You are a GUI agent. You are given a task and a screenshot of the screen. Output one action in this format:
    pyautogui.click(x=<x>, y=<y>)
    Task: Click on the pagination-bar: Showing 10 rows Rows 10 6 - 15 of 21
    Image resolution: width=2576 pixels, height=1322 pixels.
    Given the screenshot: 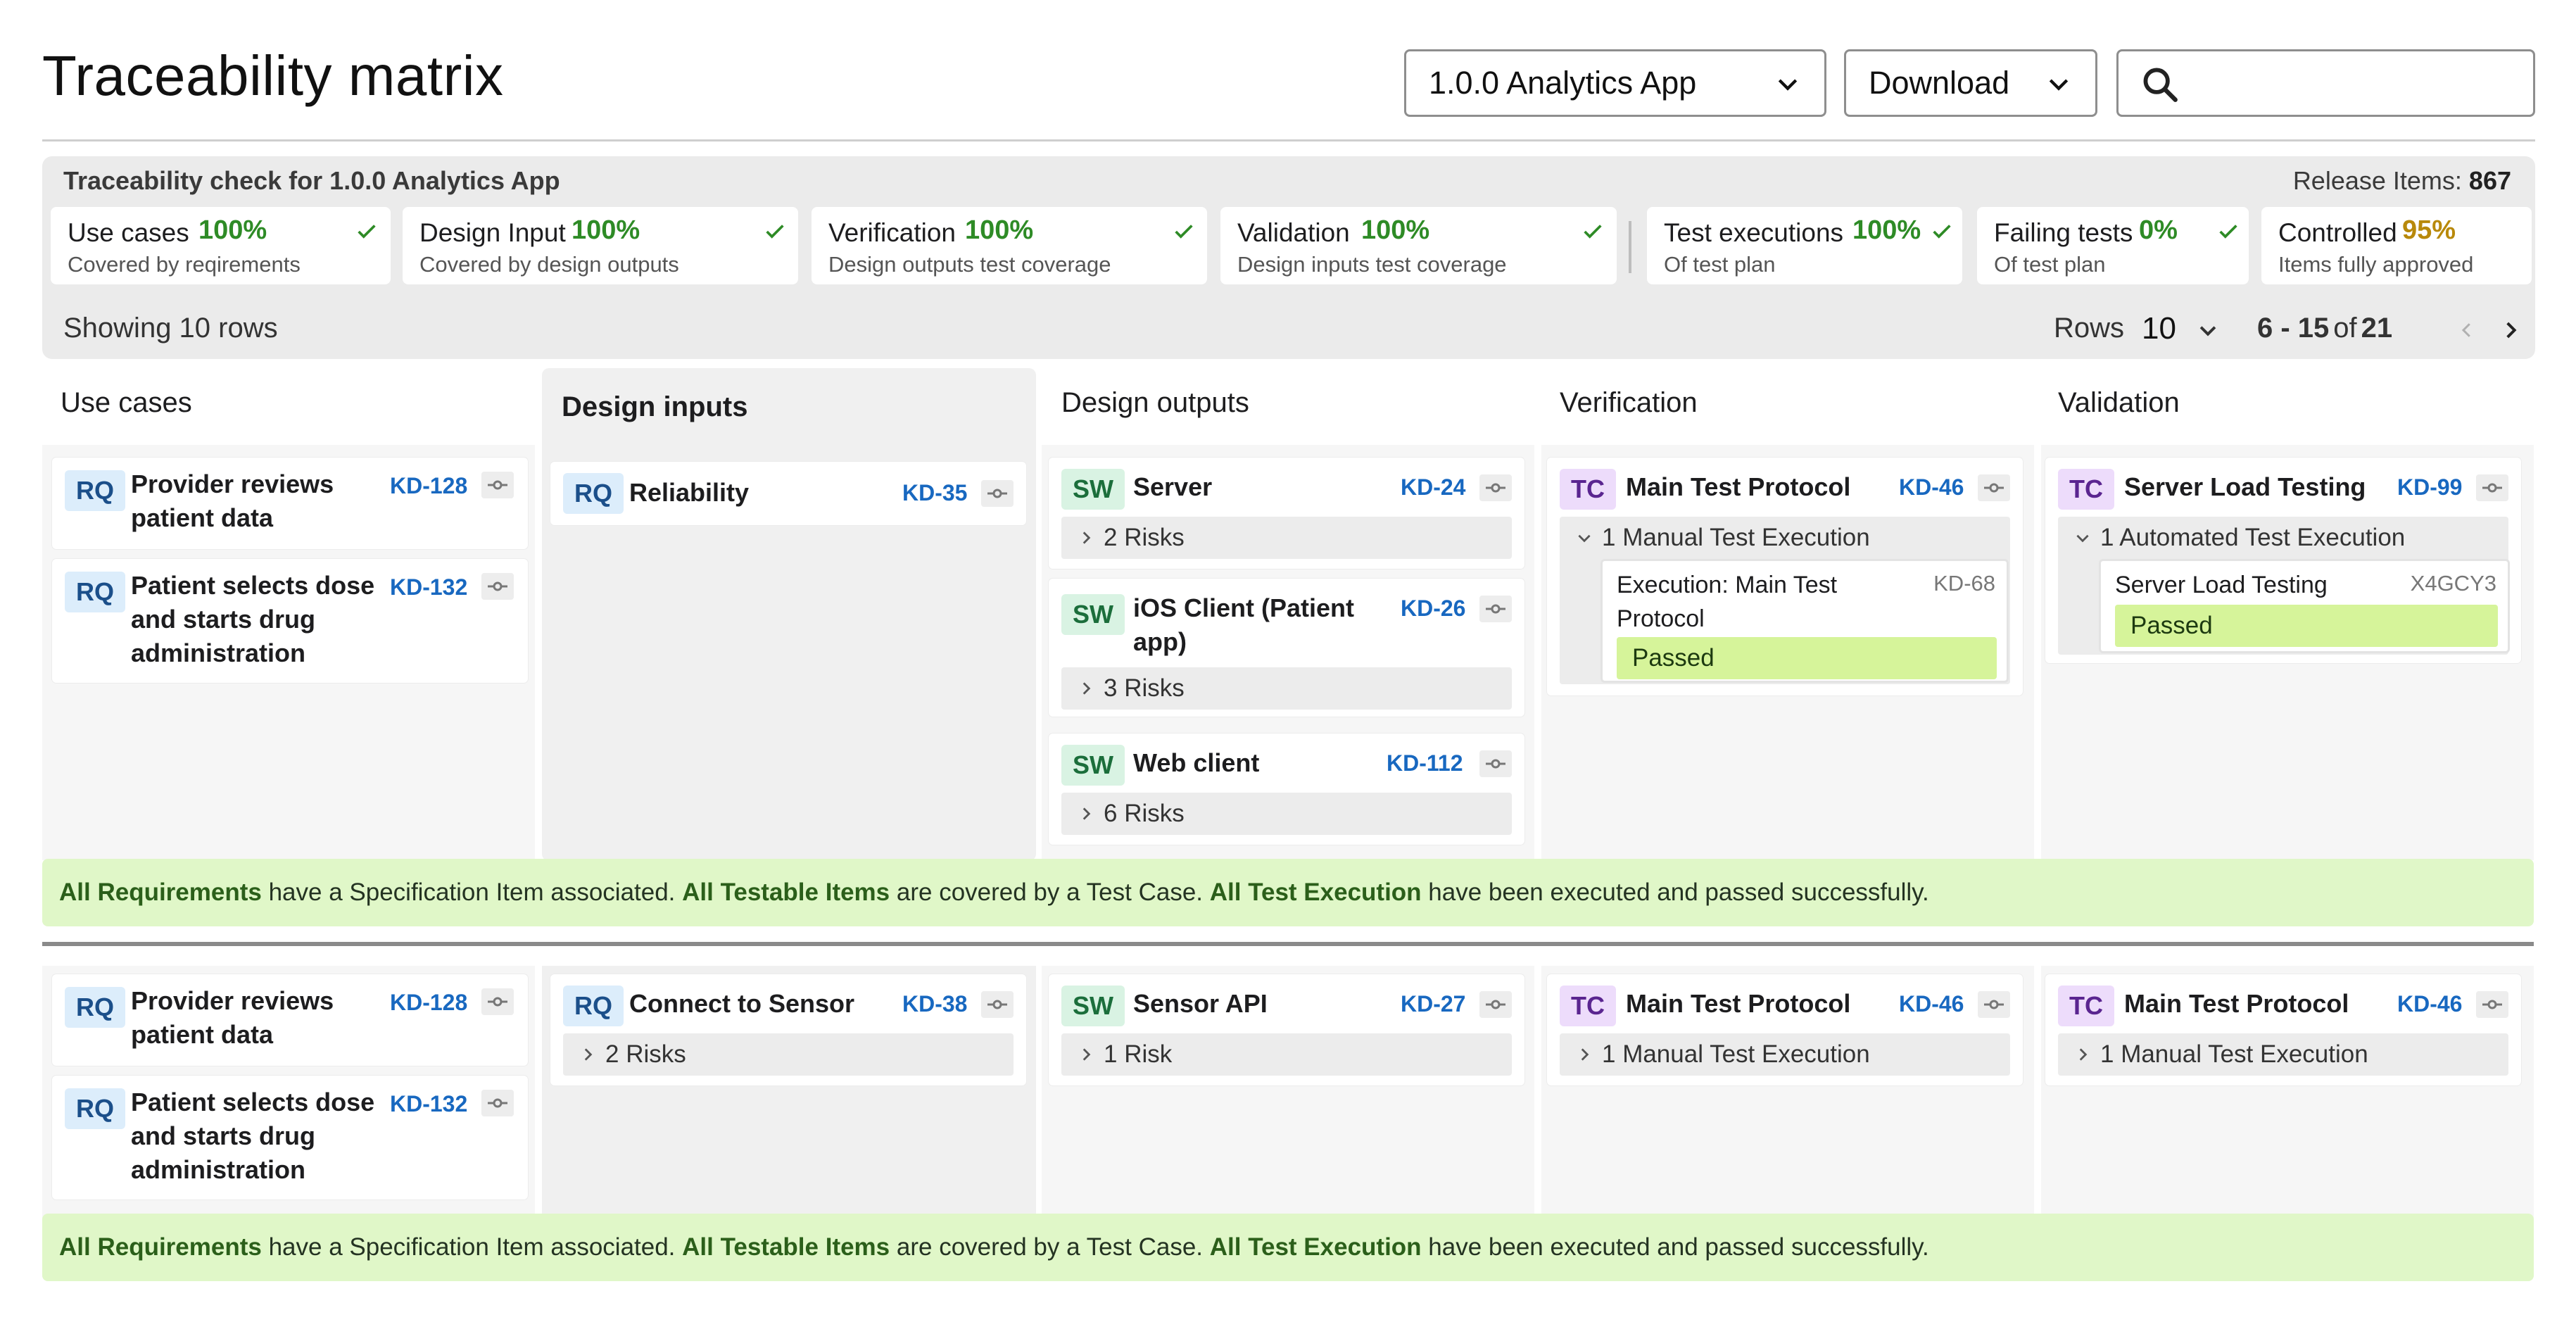 What is the action you would take?
    pyautogui.click(x=1288, y=328)
    